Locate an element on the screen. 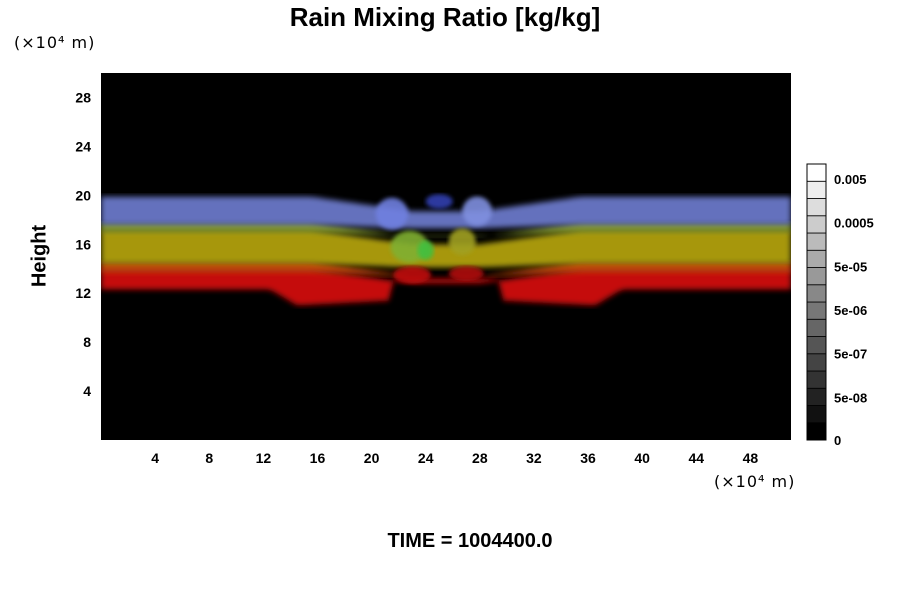 This screenshot has width=900, height=600. x-tick-label: 40 is located at coordinates (642, 458).